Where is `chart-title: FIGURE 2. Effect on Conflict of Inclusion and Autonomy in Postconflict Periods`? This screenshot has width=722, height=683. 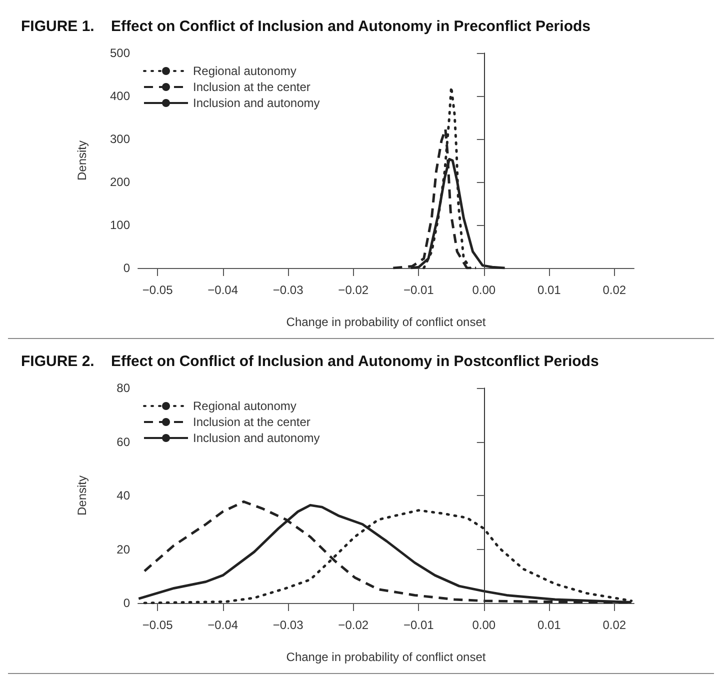 chart-title: FIGURE 2. Effect on Conflict of Inclusion and Autonomy in Postconflict Periods is located at coordinates (310, 361).